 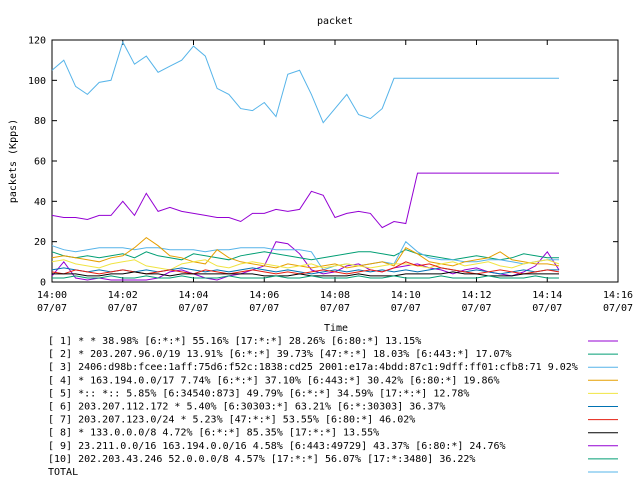 I want to click on y-axis-label-group: packets (Kpps), so click(x=13, y=161).